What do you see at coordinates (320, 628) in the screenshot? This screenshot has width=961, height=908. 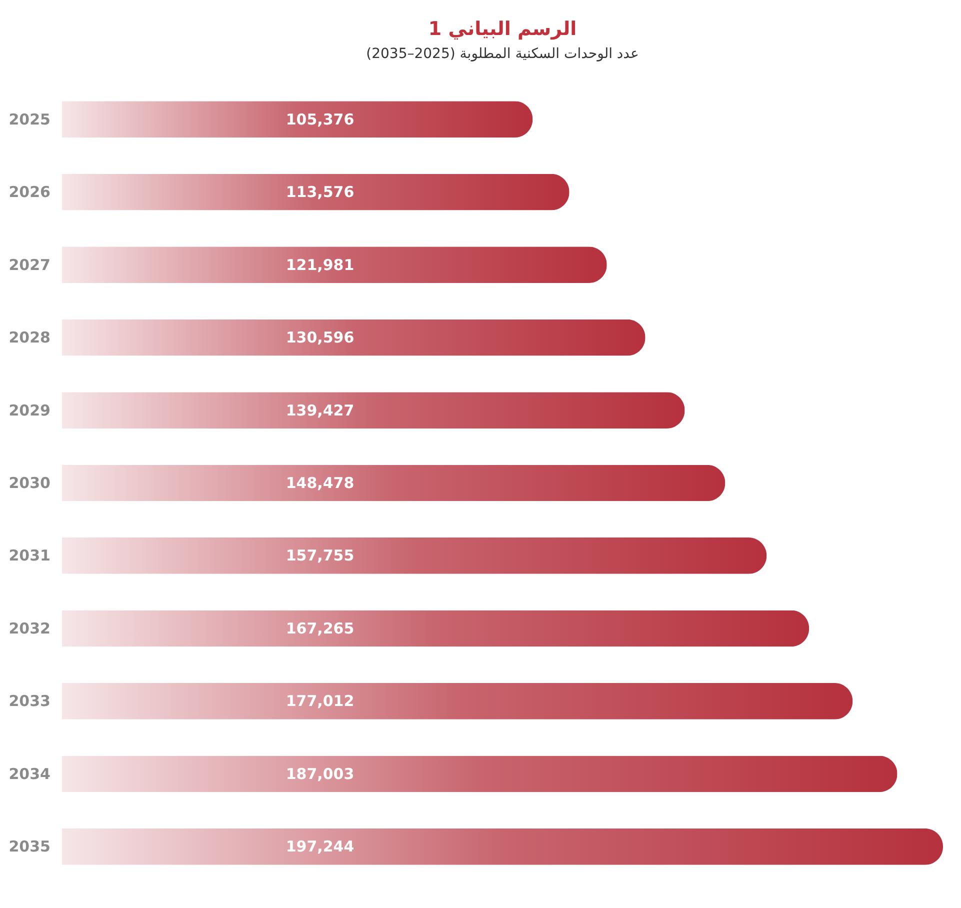 I see `data-label: 167,265` at bounding box center [320, 628].